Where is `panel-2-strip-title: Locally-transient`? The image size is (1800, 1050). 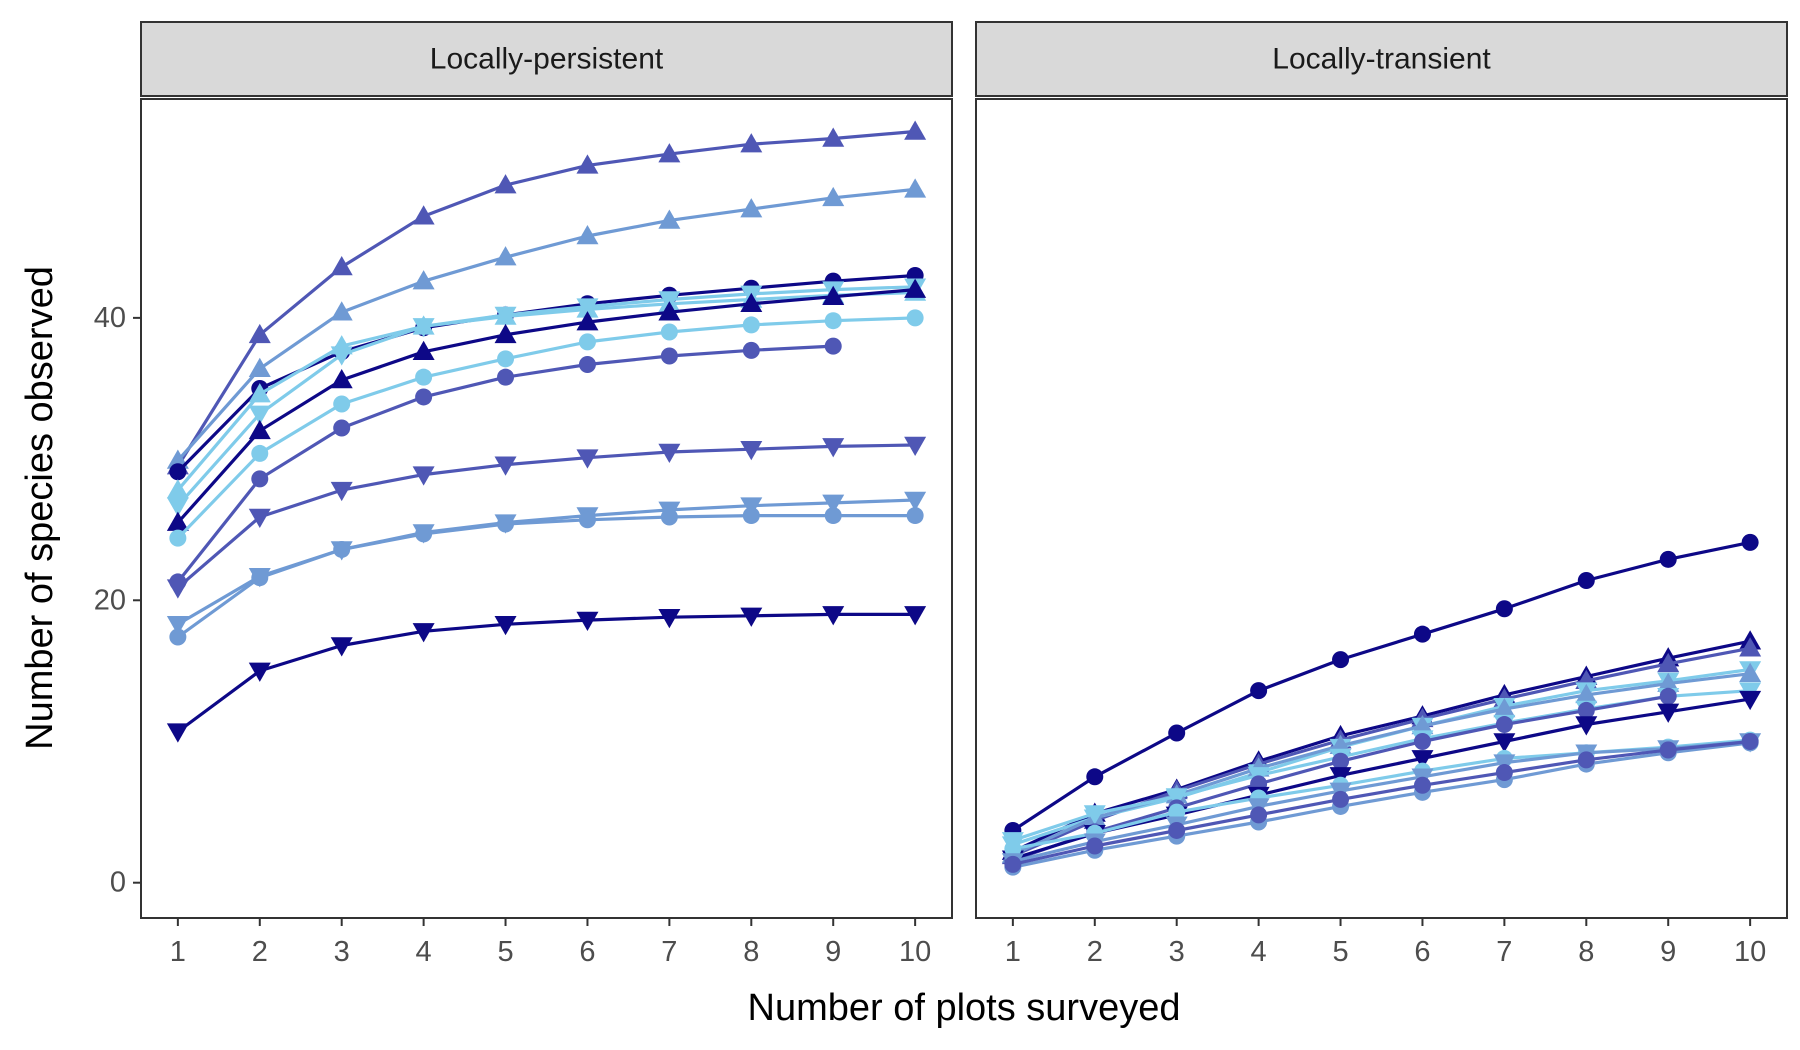
panel-2-strip-title: Locally-transient is located at coordinates (1381, 59).